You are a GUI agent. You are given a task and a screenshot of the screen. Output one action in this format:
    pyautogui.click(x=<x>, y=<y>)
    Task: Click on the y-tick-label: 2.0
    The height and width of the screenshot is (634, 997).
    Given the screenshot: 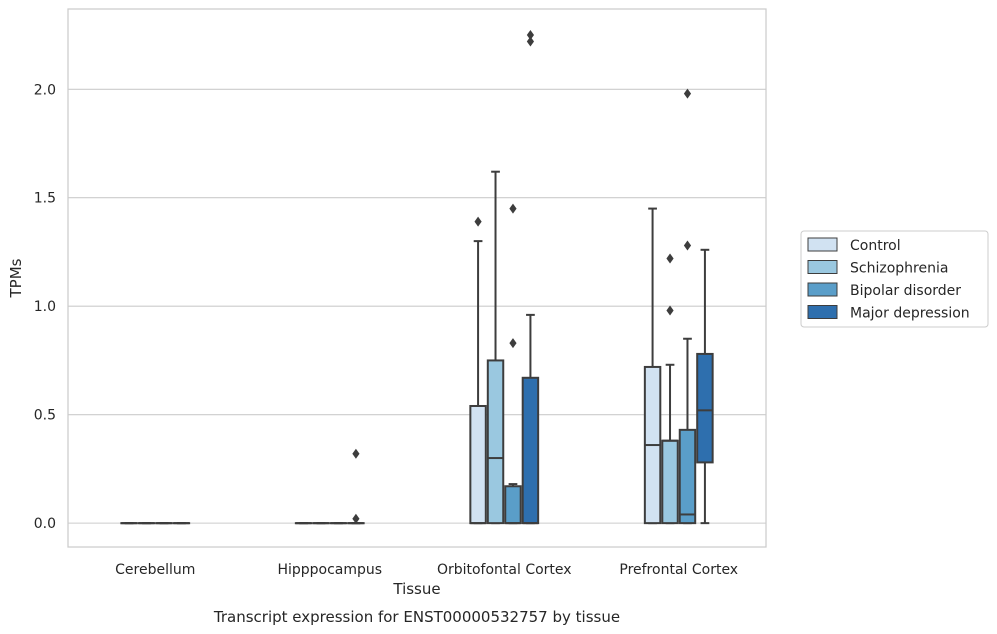 What is the action you would take?
    pyautogui.click(x=45, y=90)
    